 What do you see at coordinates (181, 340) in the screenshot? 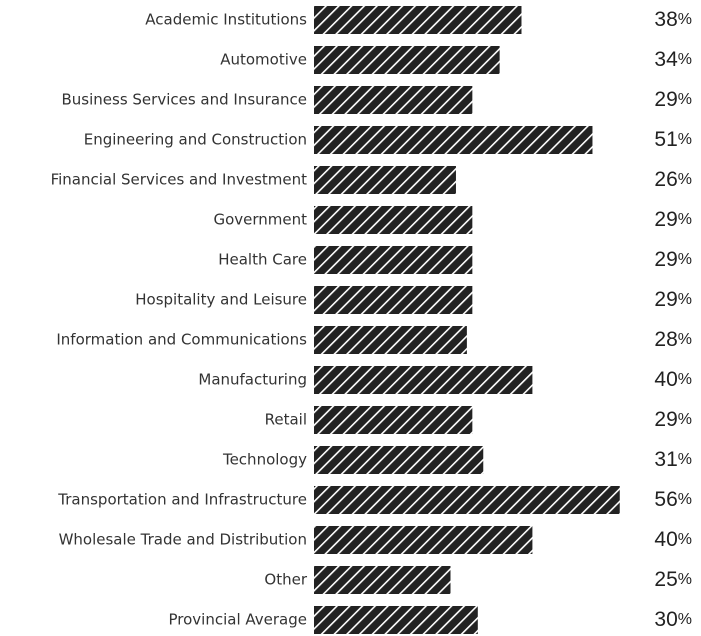
I see `category-label: Information and Communications` at bounding box center [181, 340].